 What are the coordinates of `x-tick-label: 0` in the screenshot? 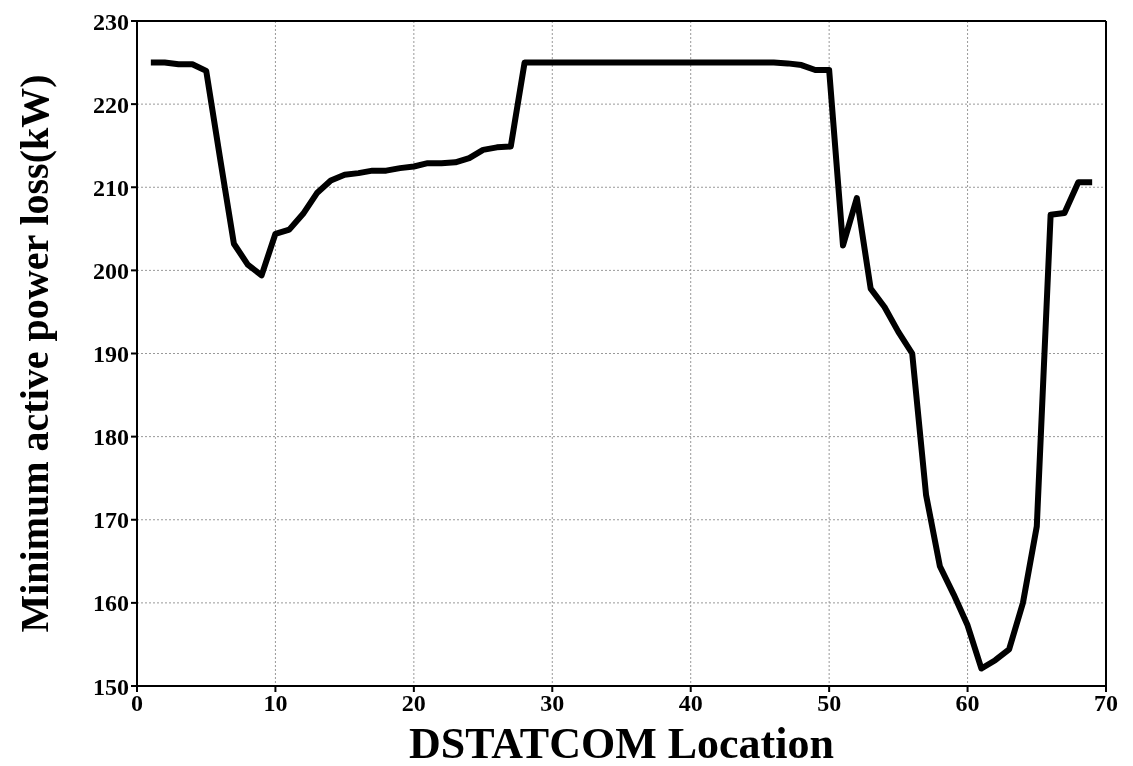 It's located at (137, 703).